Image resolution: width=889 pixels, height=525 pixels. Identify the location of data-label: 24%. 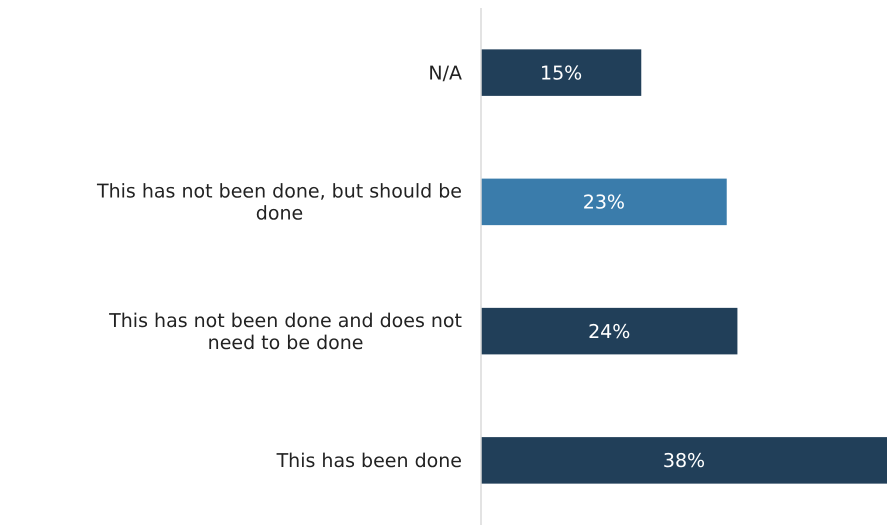
(609, 331).